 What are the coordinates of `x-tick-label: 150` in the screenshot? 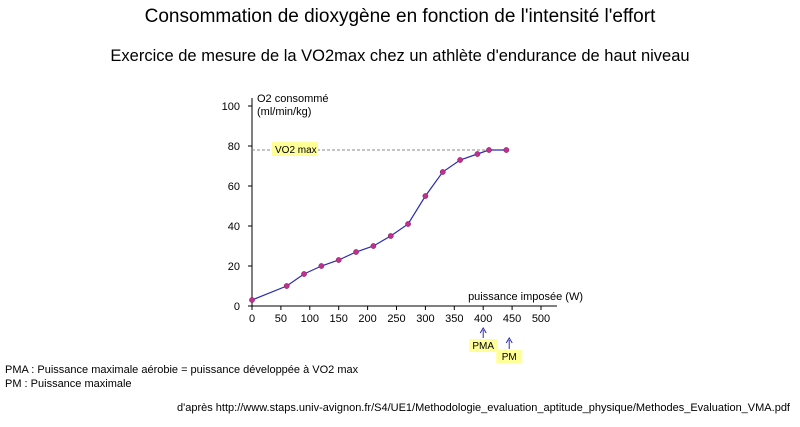 It's located at (339, 319).